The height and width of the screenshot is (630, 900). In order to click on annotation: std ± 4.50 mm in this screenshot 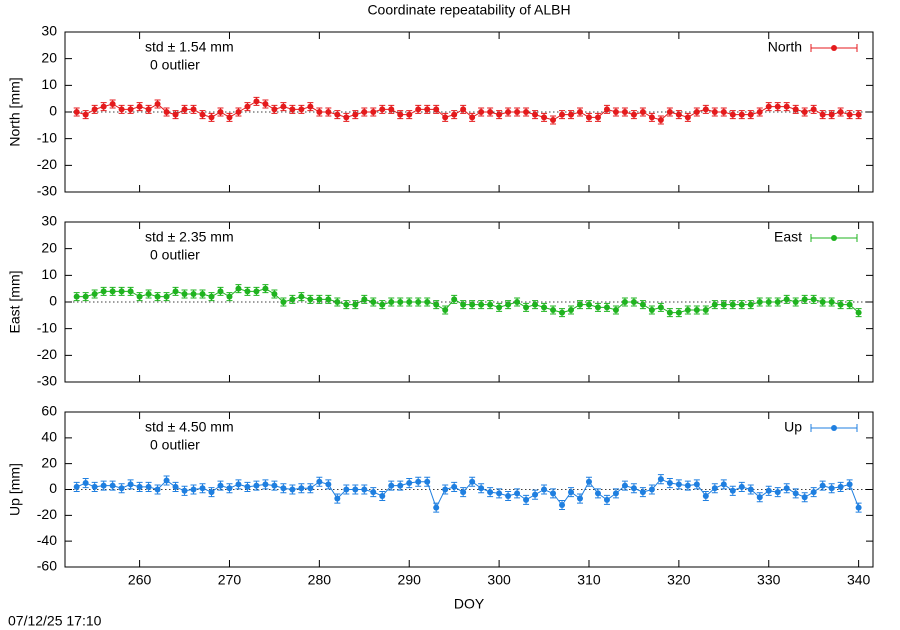, I will do `click(189, 427)`.